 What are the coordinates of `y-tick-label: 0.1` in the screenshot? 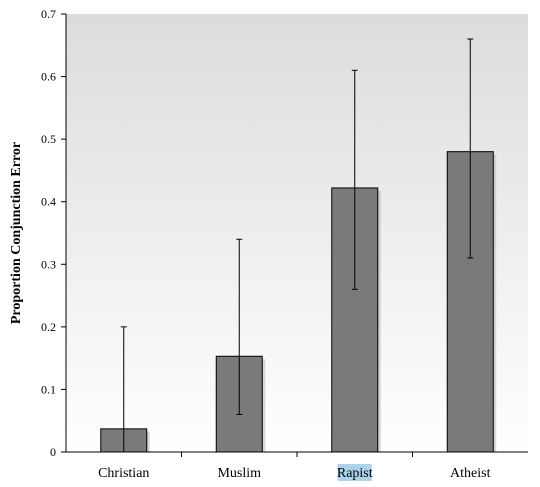 It's located at (48, 389).